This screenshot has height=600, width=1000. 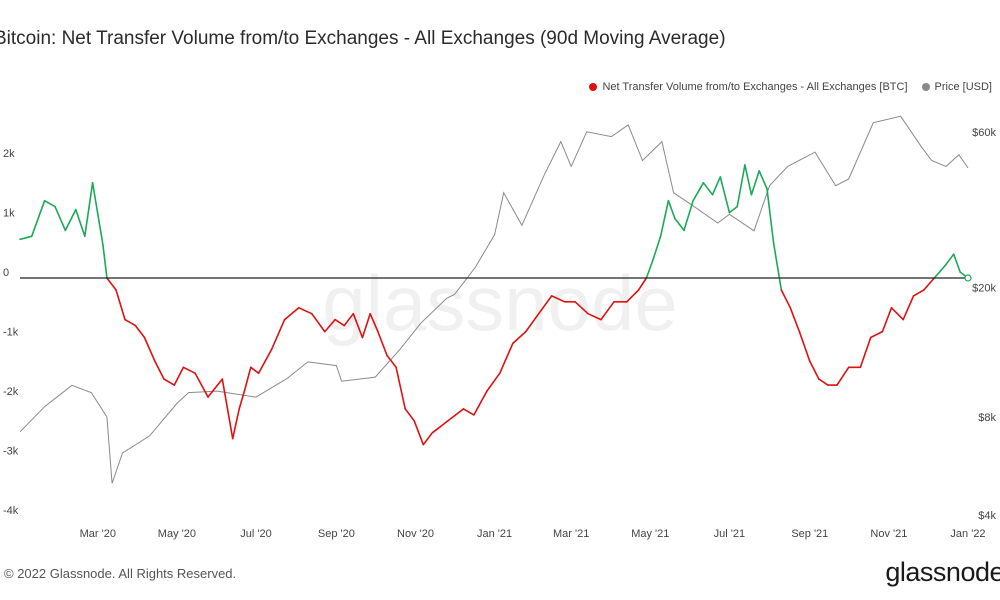 I want to click on right-axis-tick-label: $8k, so click(x=987, y=418).